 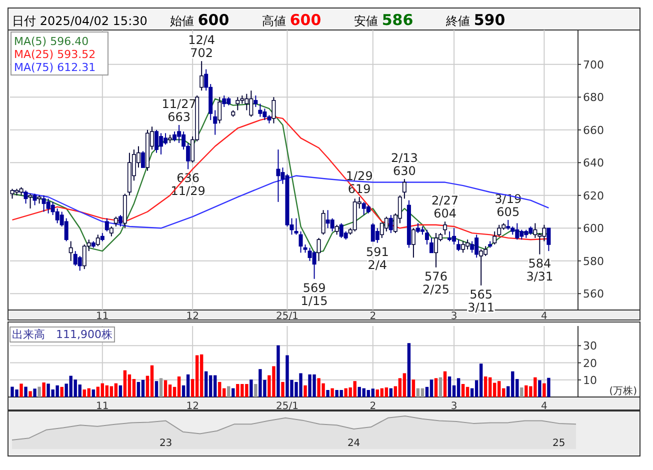 What do you see at coordinates (593, 130) in the screenshot?
I see `y-tick-label: 660` at bounding box center [593, 130].